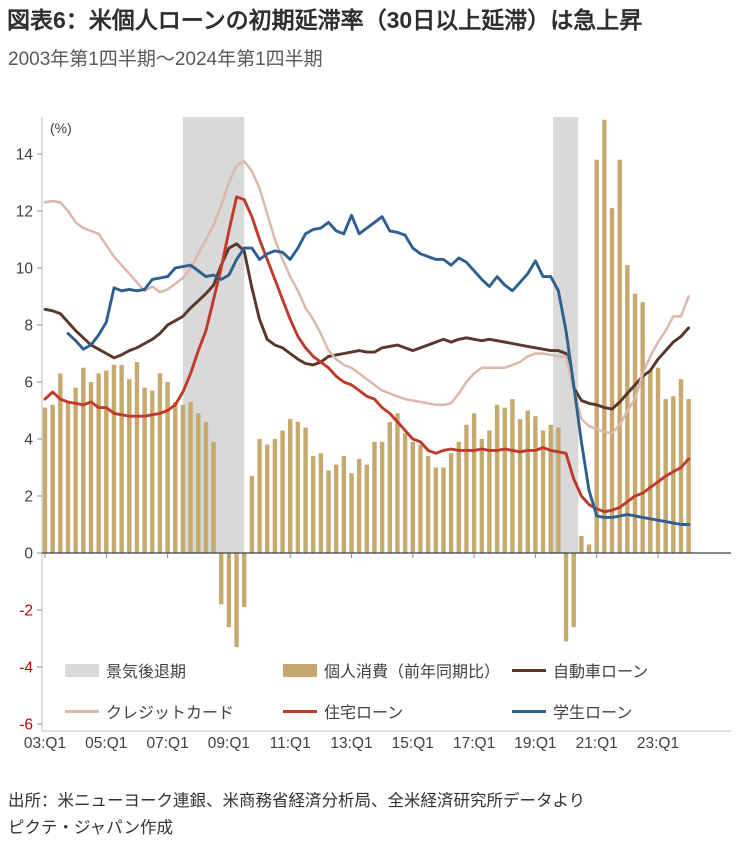  Describe the element at coordinates (412, 672) in the screenshot. I see `legend-label-1: 個人消費（前年同期比）` at that location.